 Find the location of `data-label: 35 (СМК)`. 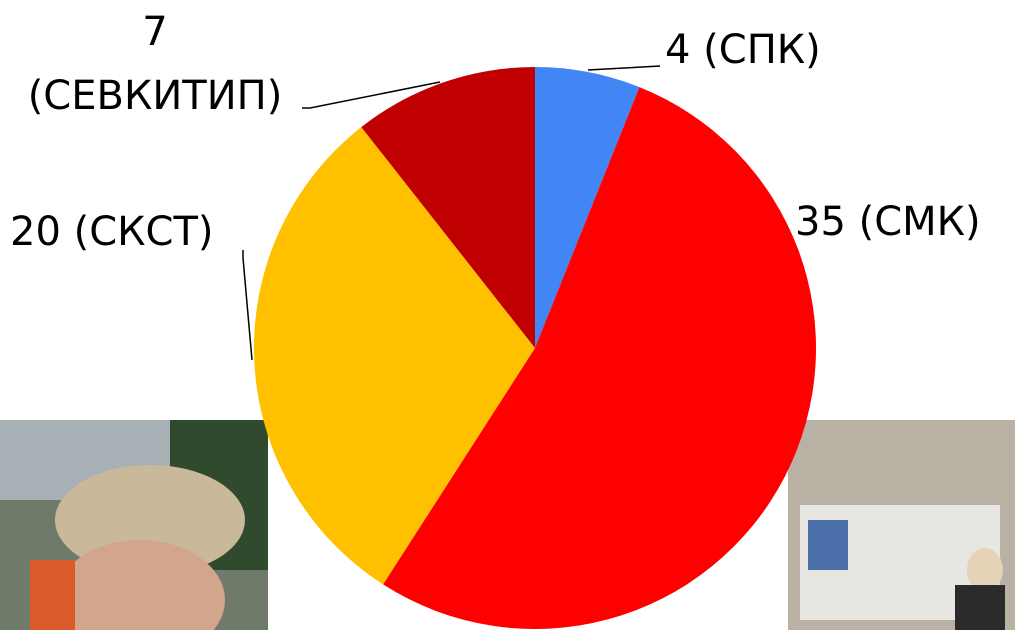

data-label: 35 (СМК) is located at coordinates (888, 222).